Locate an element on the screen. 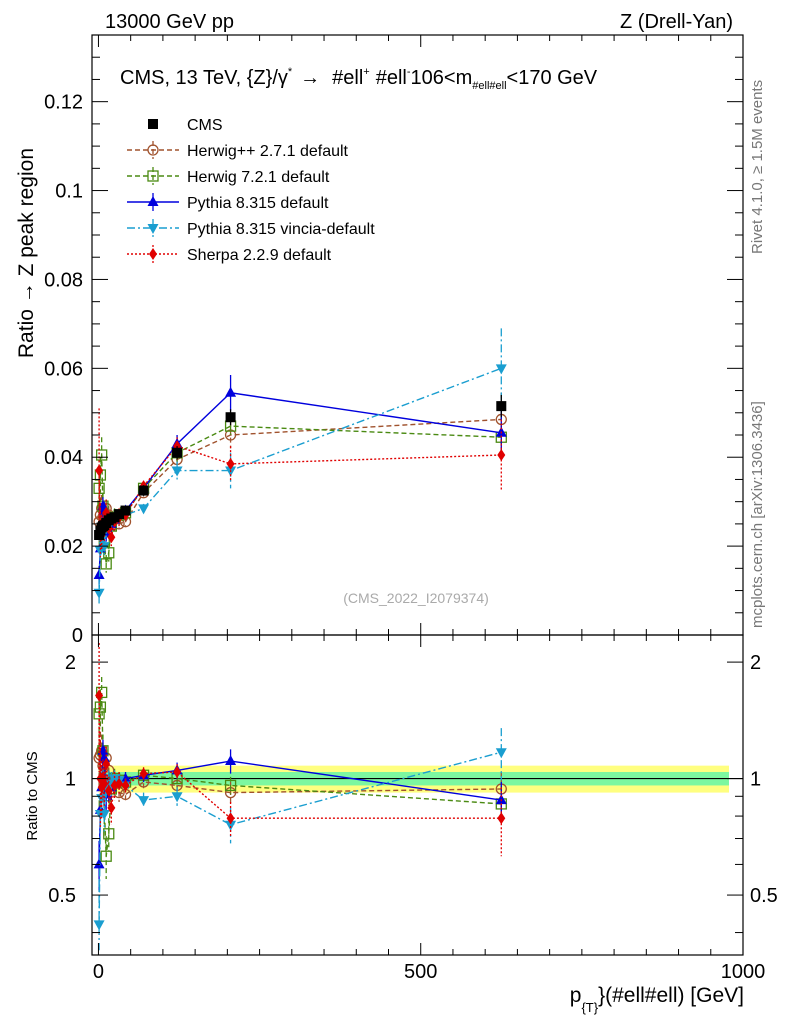 This screenshot has height=1029, width=786. main-series-herwigpp is located at coordinates (300, 466).